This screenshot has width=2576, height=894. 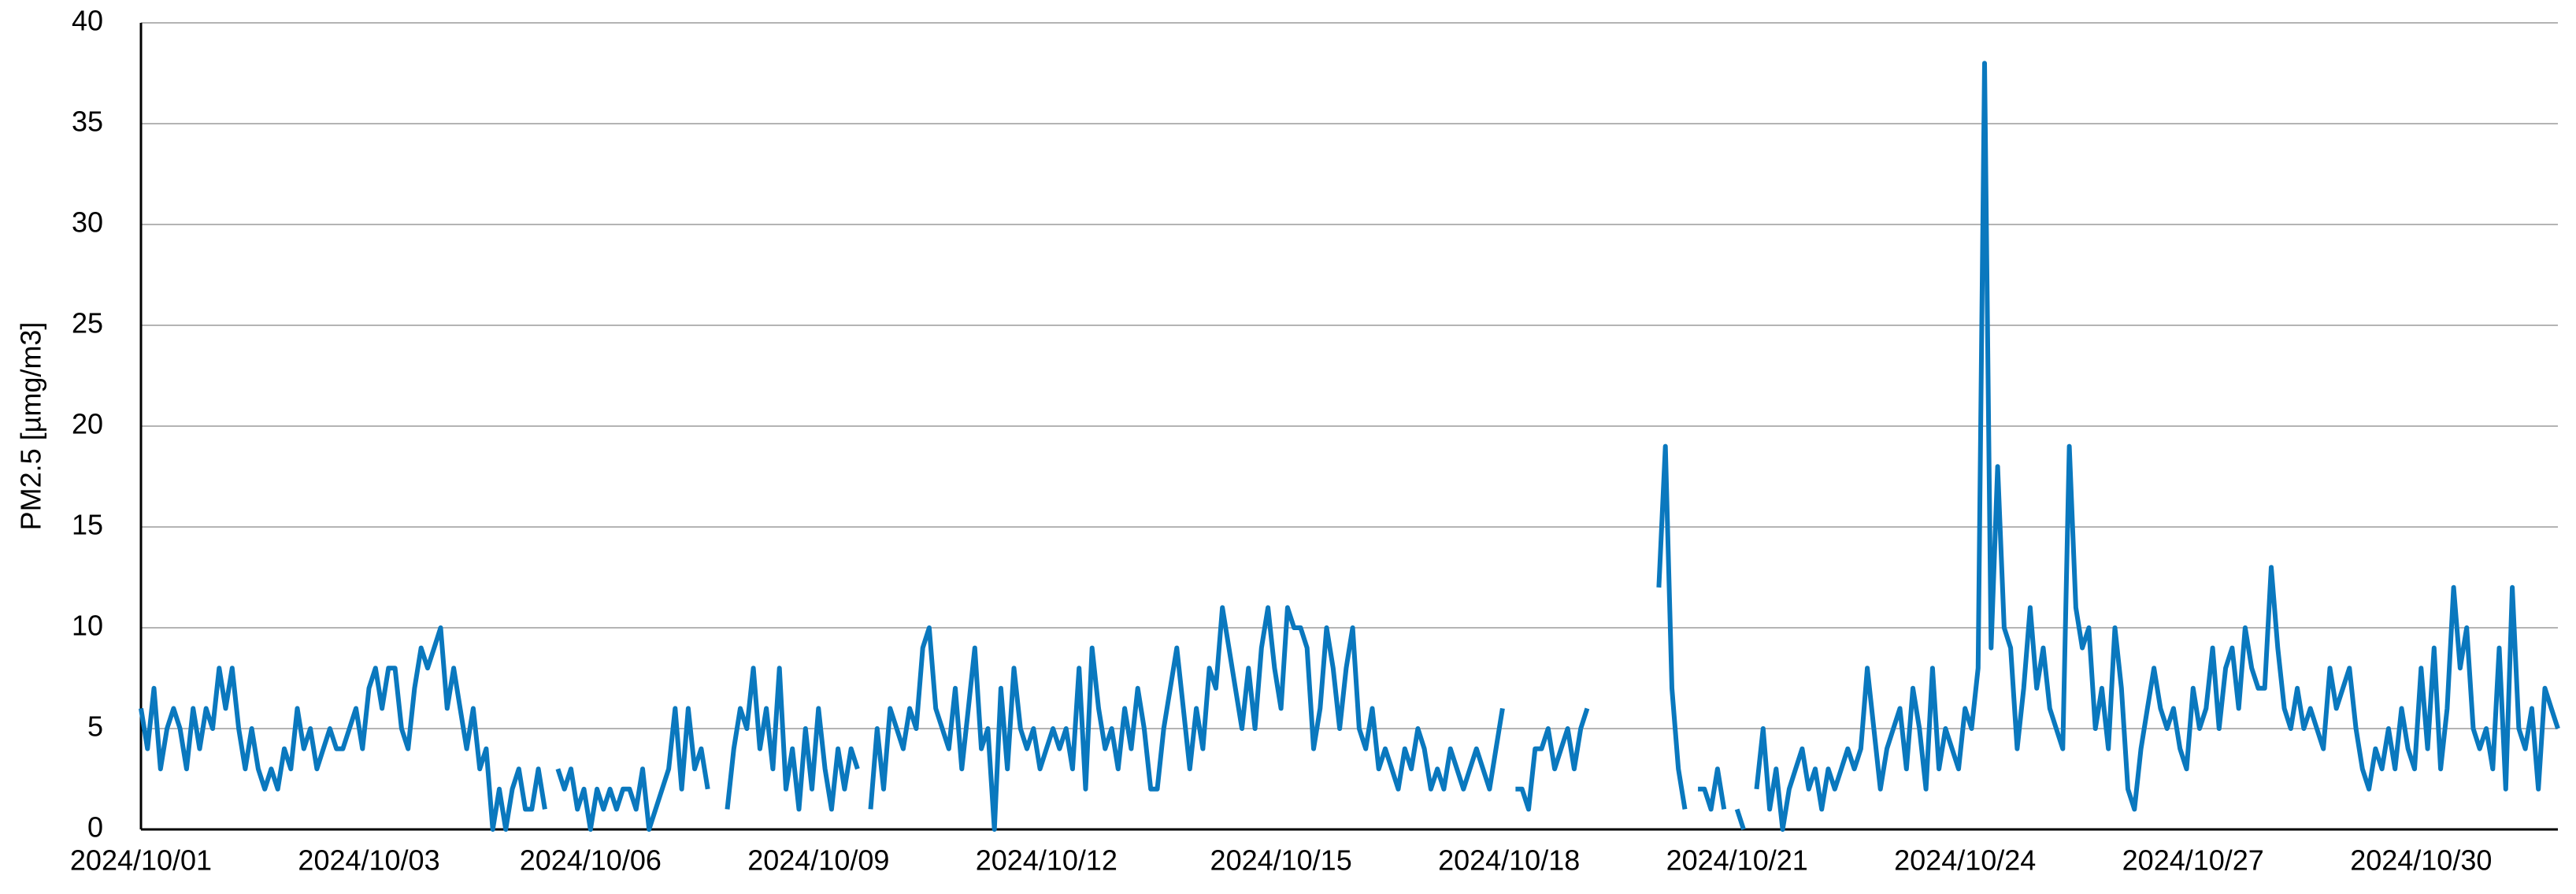 I want to click on x-tick-label: 2024/10/01, so click(x=141, y=860).